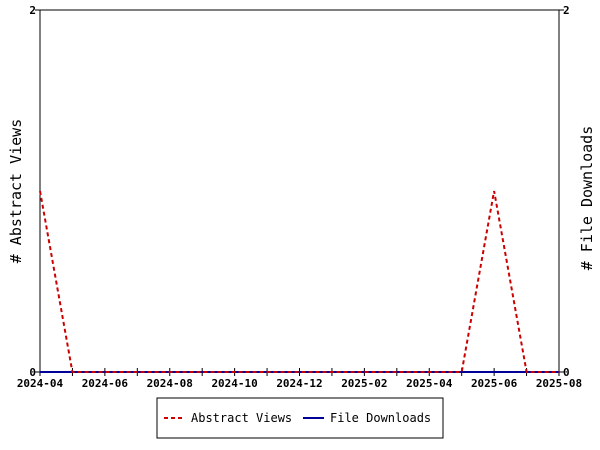 The image size is (600, 450). Describe the element at coordinates (16, 191) in the screenshot. I see `y-axis-title-left: # Abstract Views` at that location.